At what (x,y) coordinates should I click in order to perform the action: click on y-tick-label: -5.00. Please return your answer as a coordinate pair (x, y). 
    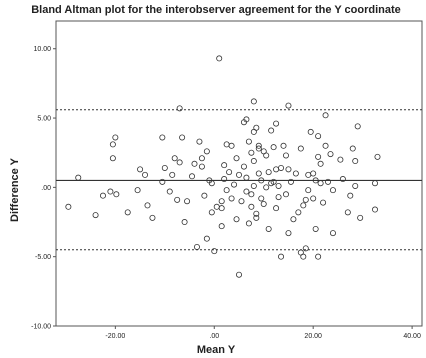
    Looking at the image, I should click on (43, 257).